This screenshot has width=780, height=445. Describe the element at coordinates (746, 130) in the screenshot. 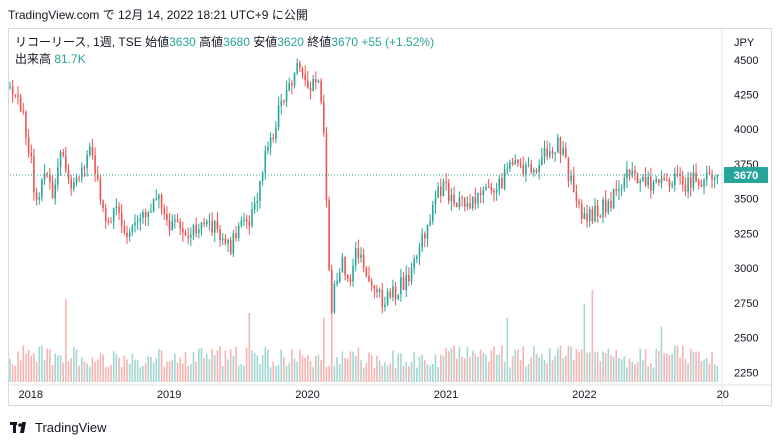

I see `price-tick-label: 4000` at that location.